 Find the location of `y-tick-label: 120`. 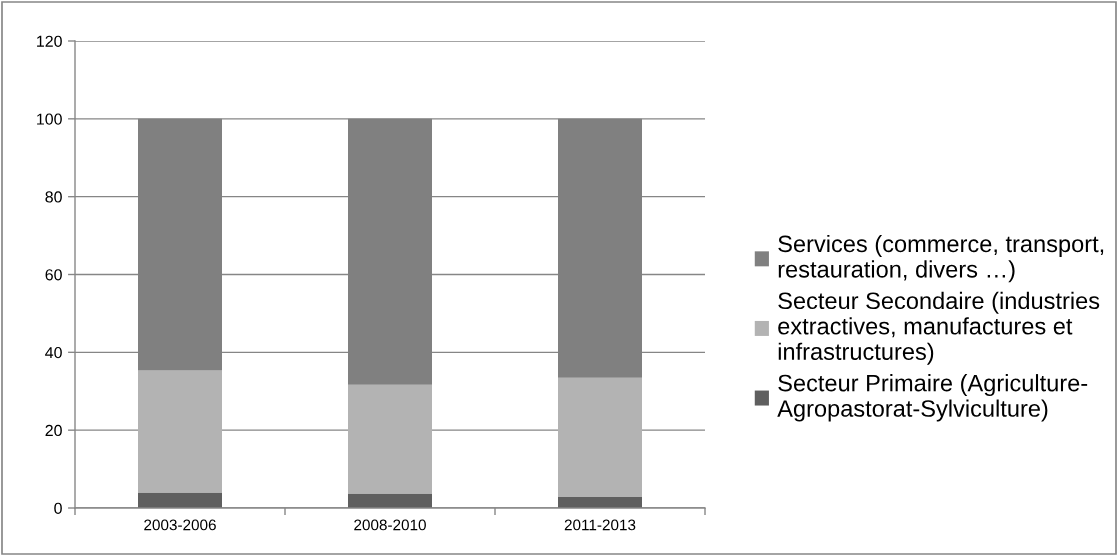

y-tick-label: 120 is located at coordinates (49, 41).